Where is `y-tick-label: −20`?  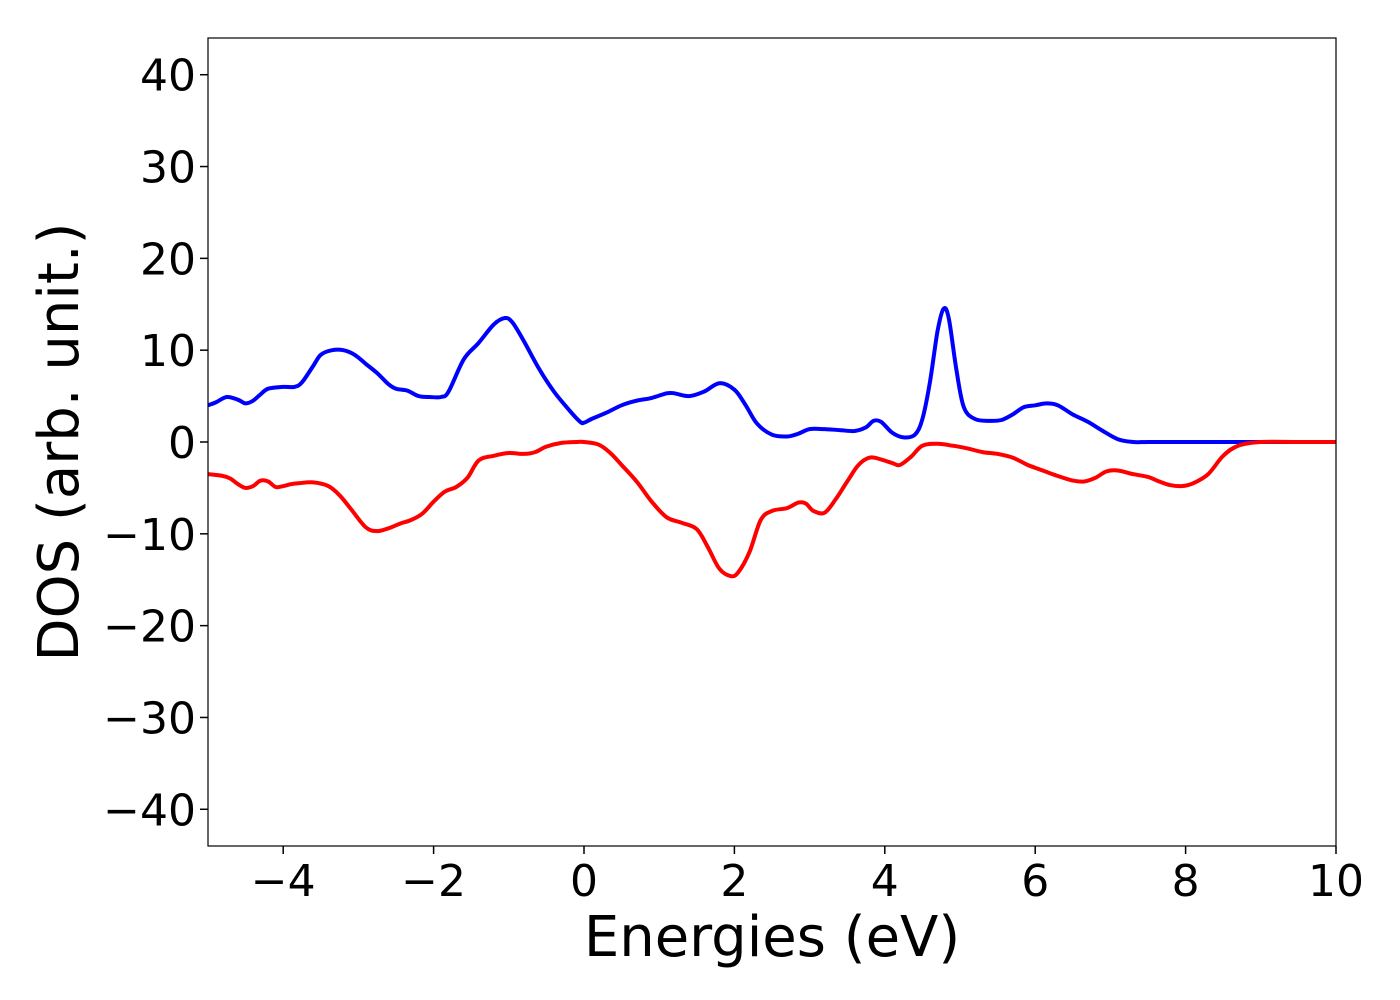
y-tick-label: −20 is located at coordinates (149, 627).